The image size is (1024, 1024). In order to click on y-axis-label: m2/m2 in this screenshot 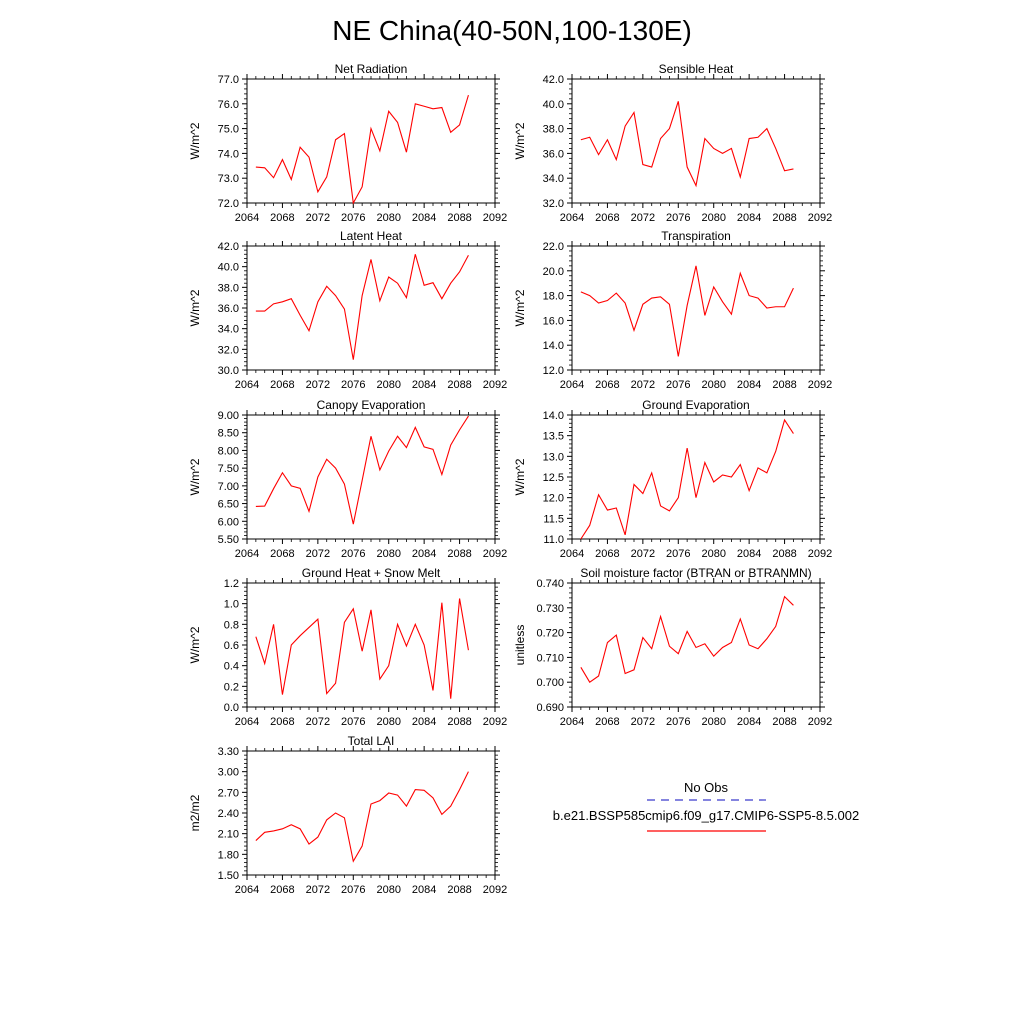, I will do `click(195, 812)`.